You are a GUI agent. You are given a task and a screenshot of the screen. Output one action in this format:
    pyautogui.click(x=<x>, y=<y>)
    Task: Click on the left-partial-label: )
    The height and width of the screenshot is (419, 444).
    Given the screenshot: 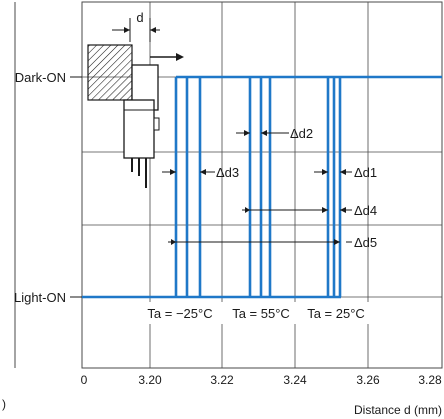 What is the action you would take?
    pyautogui.click(x=4, y=404)
    